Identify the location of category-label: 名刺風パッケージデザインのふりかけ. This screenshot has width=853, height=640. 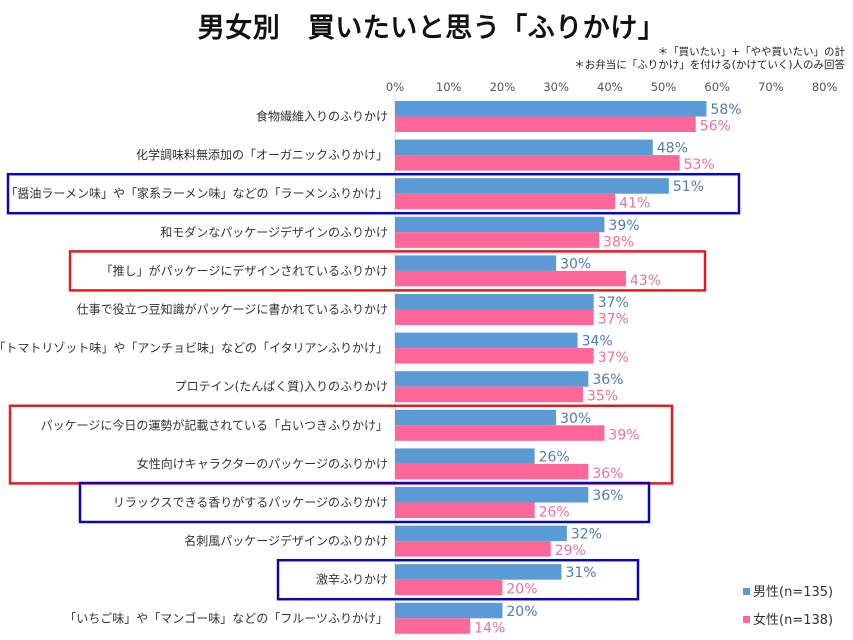
(286, 540).